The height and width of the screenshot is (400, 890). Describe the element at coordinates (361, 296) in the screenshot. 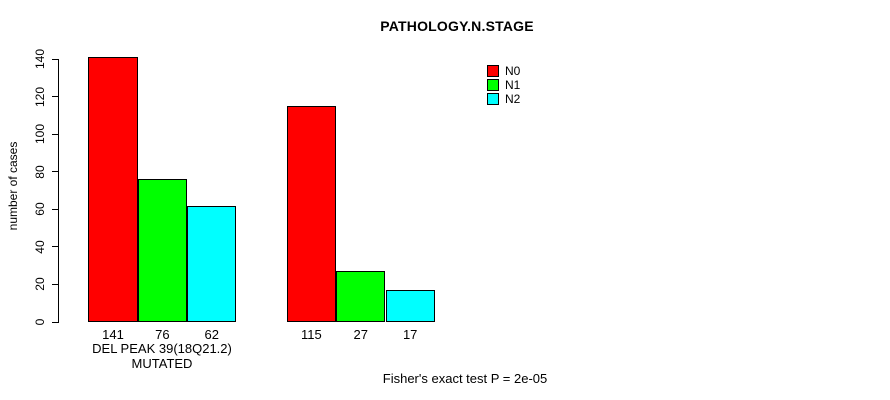

I see `bar-n1-group2` at that location.